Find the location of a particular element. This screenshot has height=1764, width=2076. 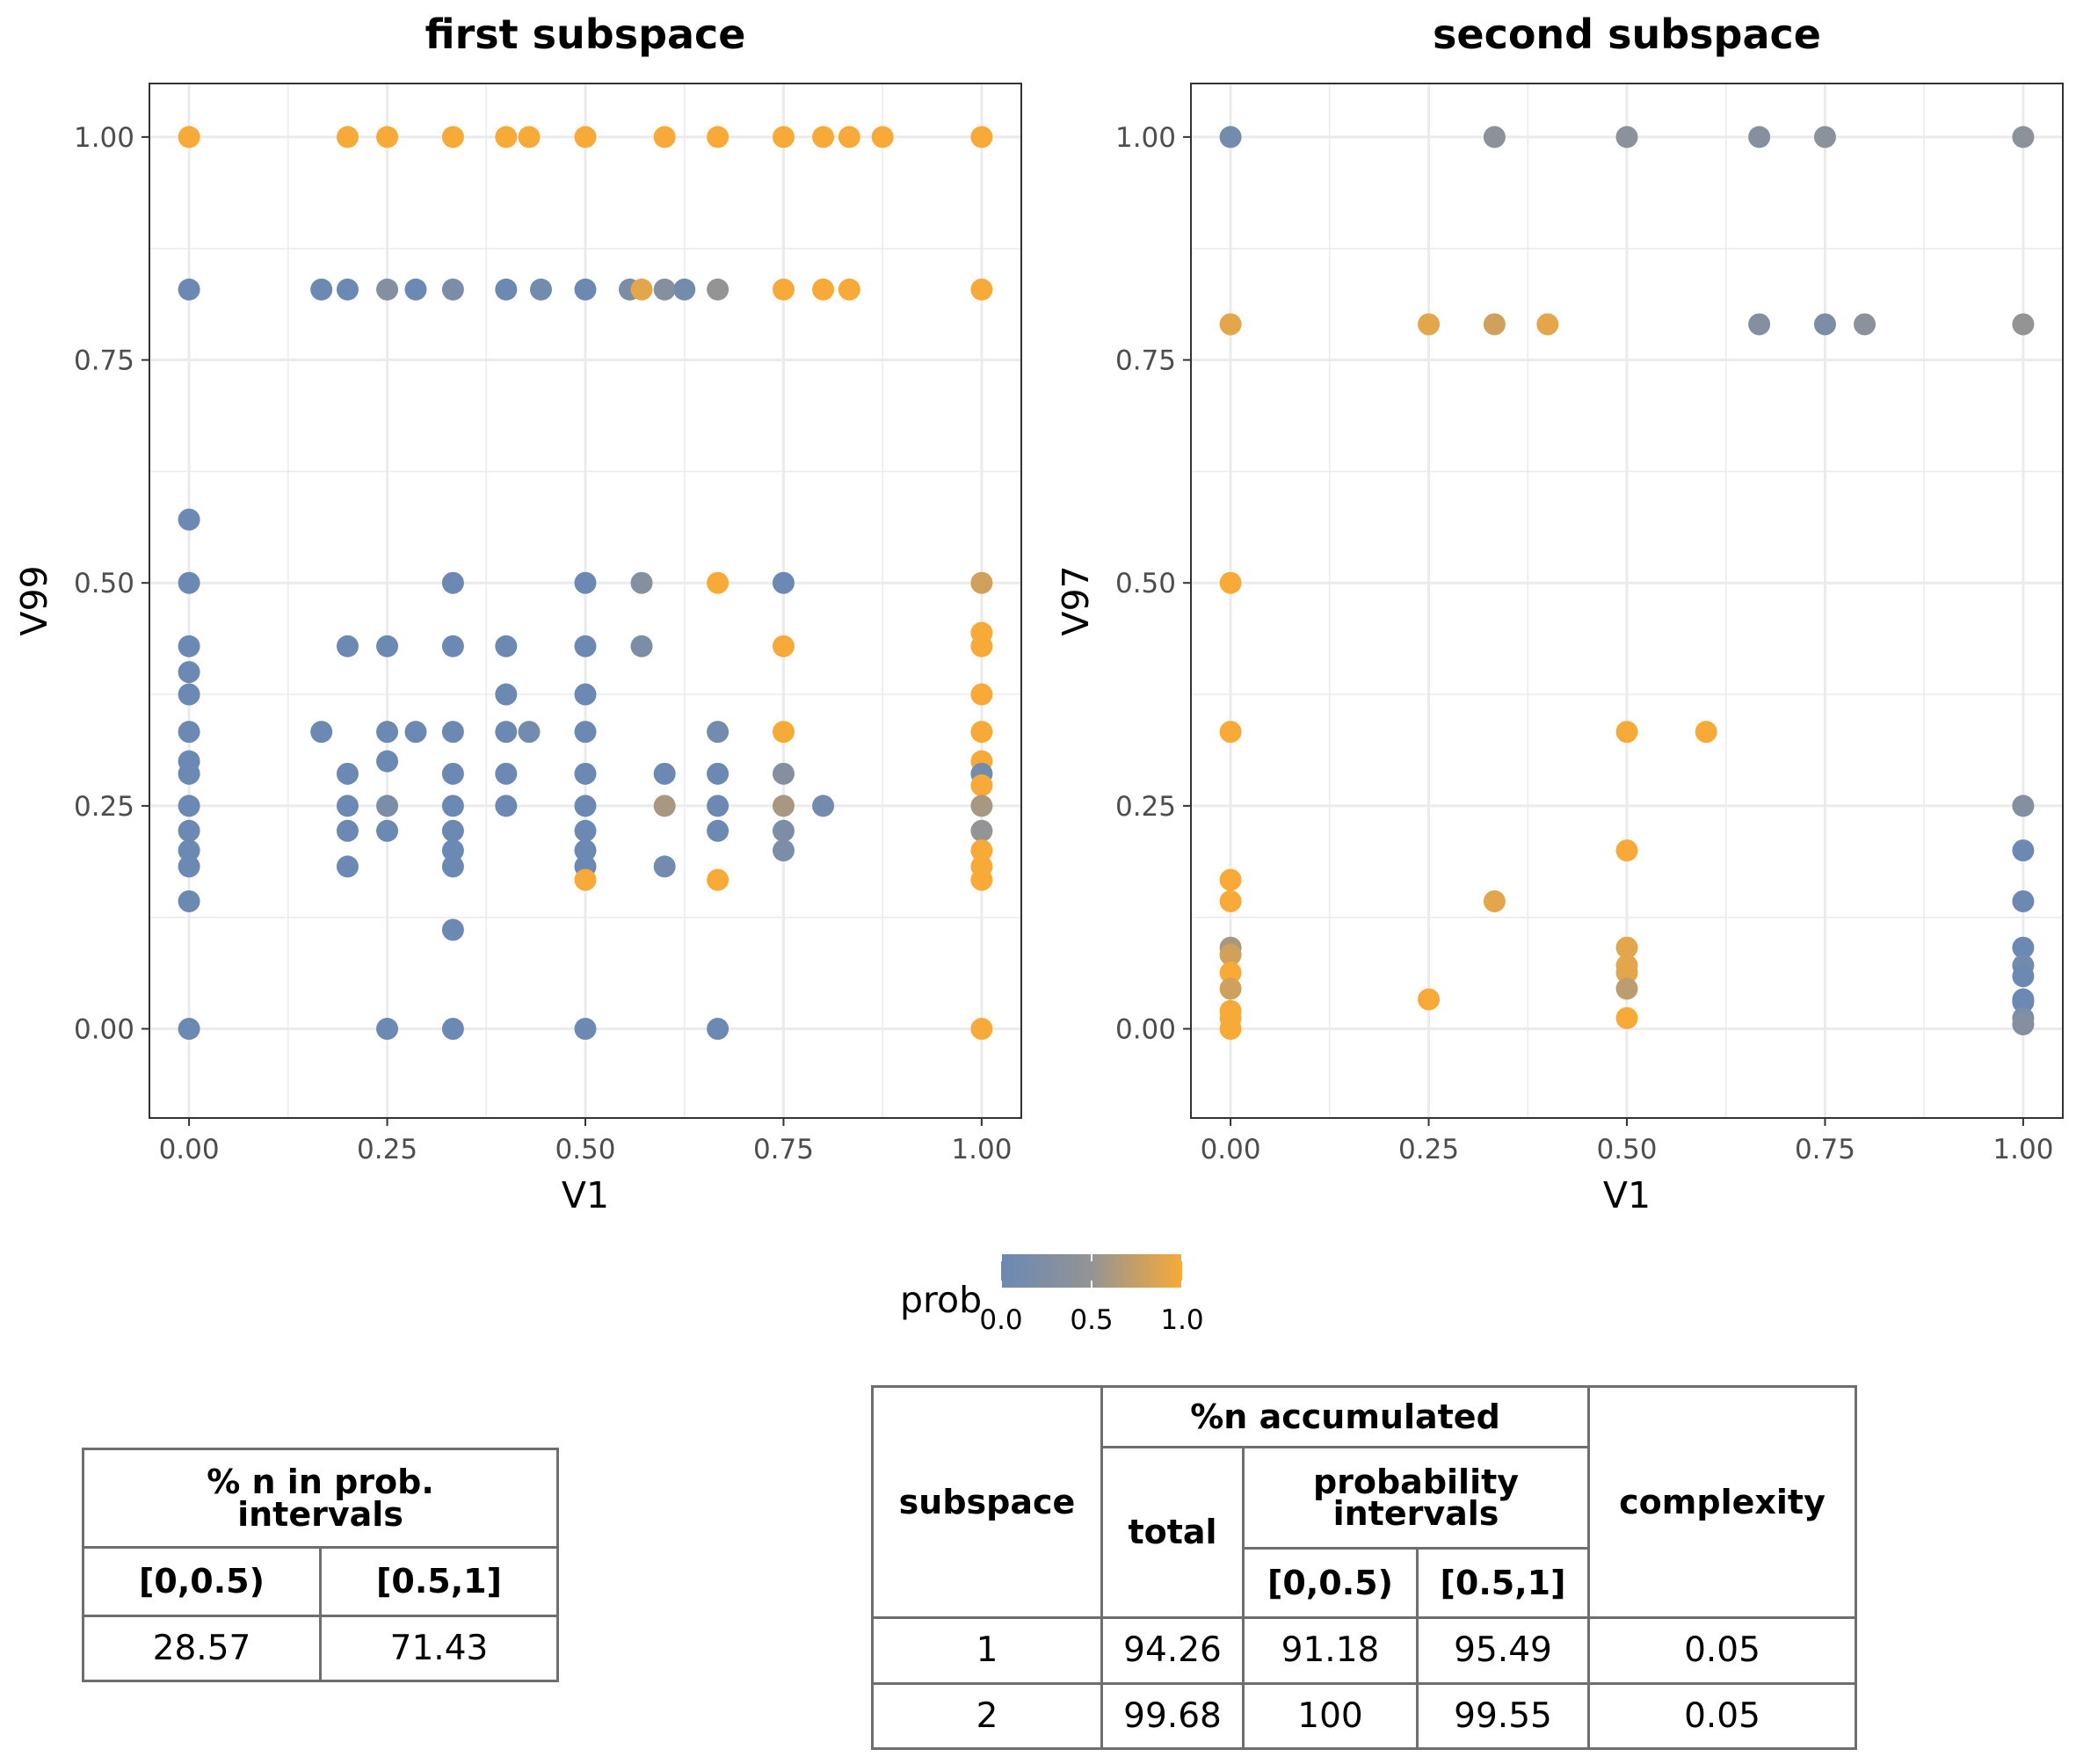

table2-row2-high: 99.55 is located at coordinates (1503, 1716).